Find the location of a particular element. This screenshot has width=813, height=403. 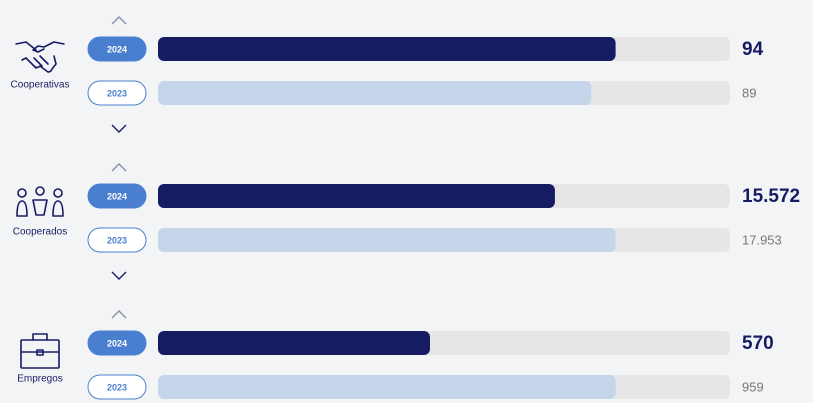

value-label: 94 is located at coordinates (753, 49).